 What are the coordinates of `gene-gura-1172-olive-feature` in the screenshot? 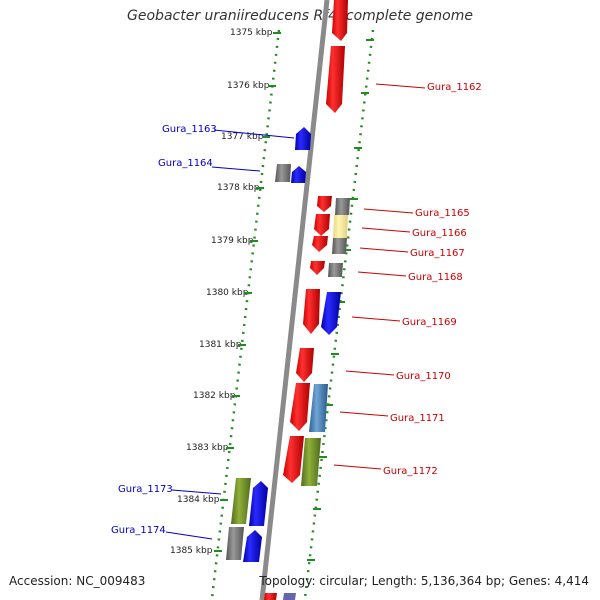 It's located at (311, 462).